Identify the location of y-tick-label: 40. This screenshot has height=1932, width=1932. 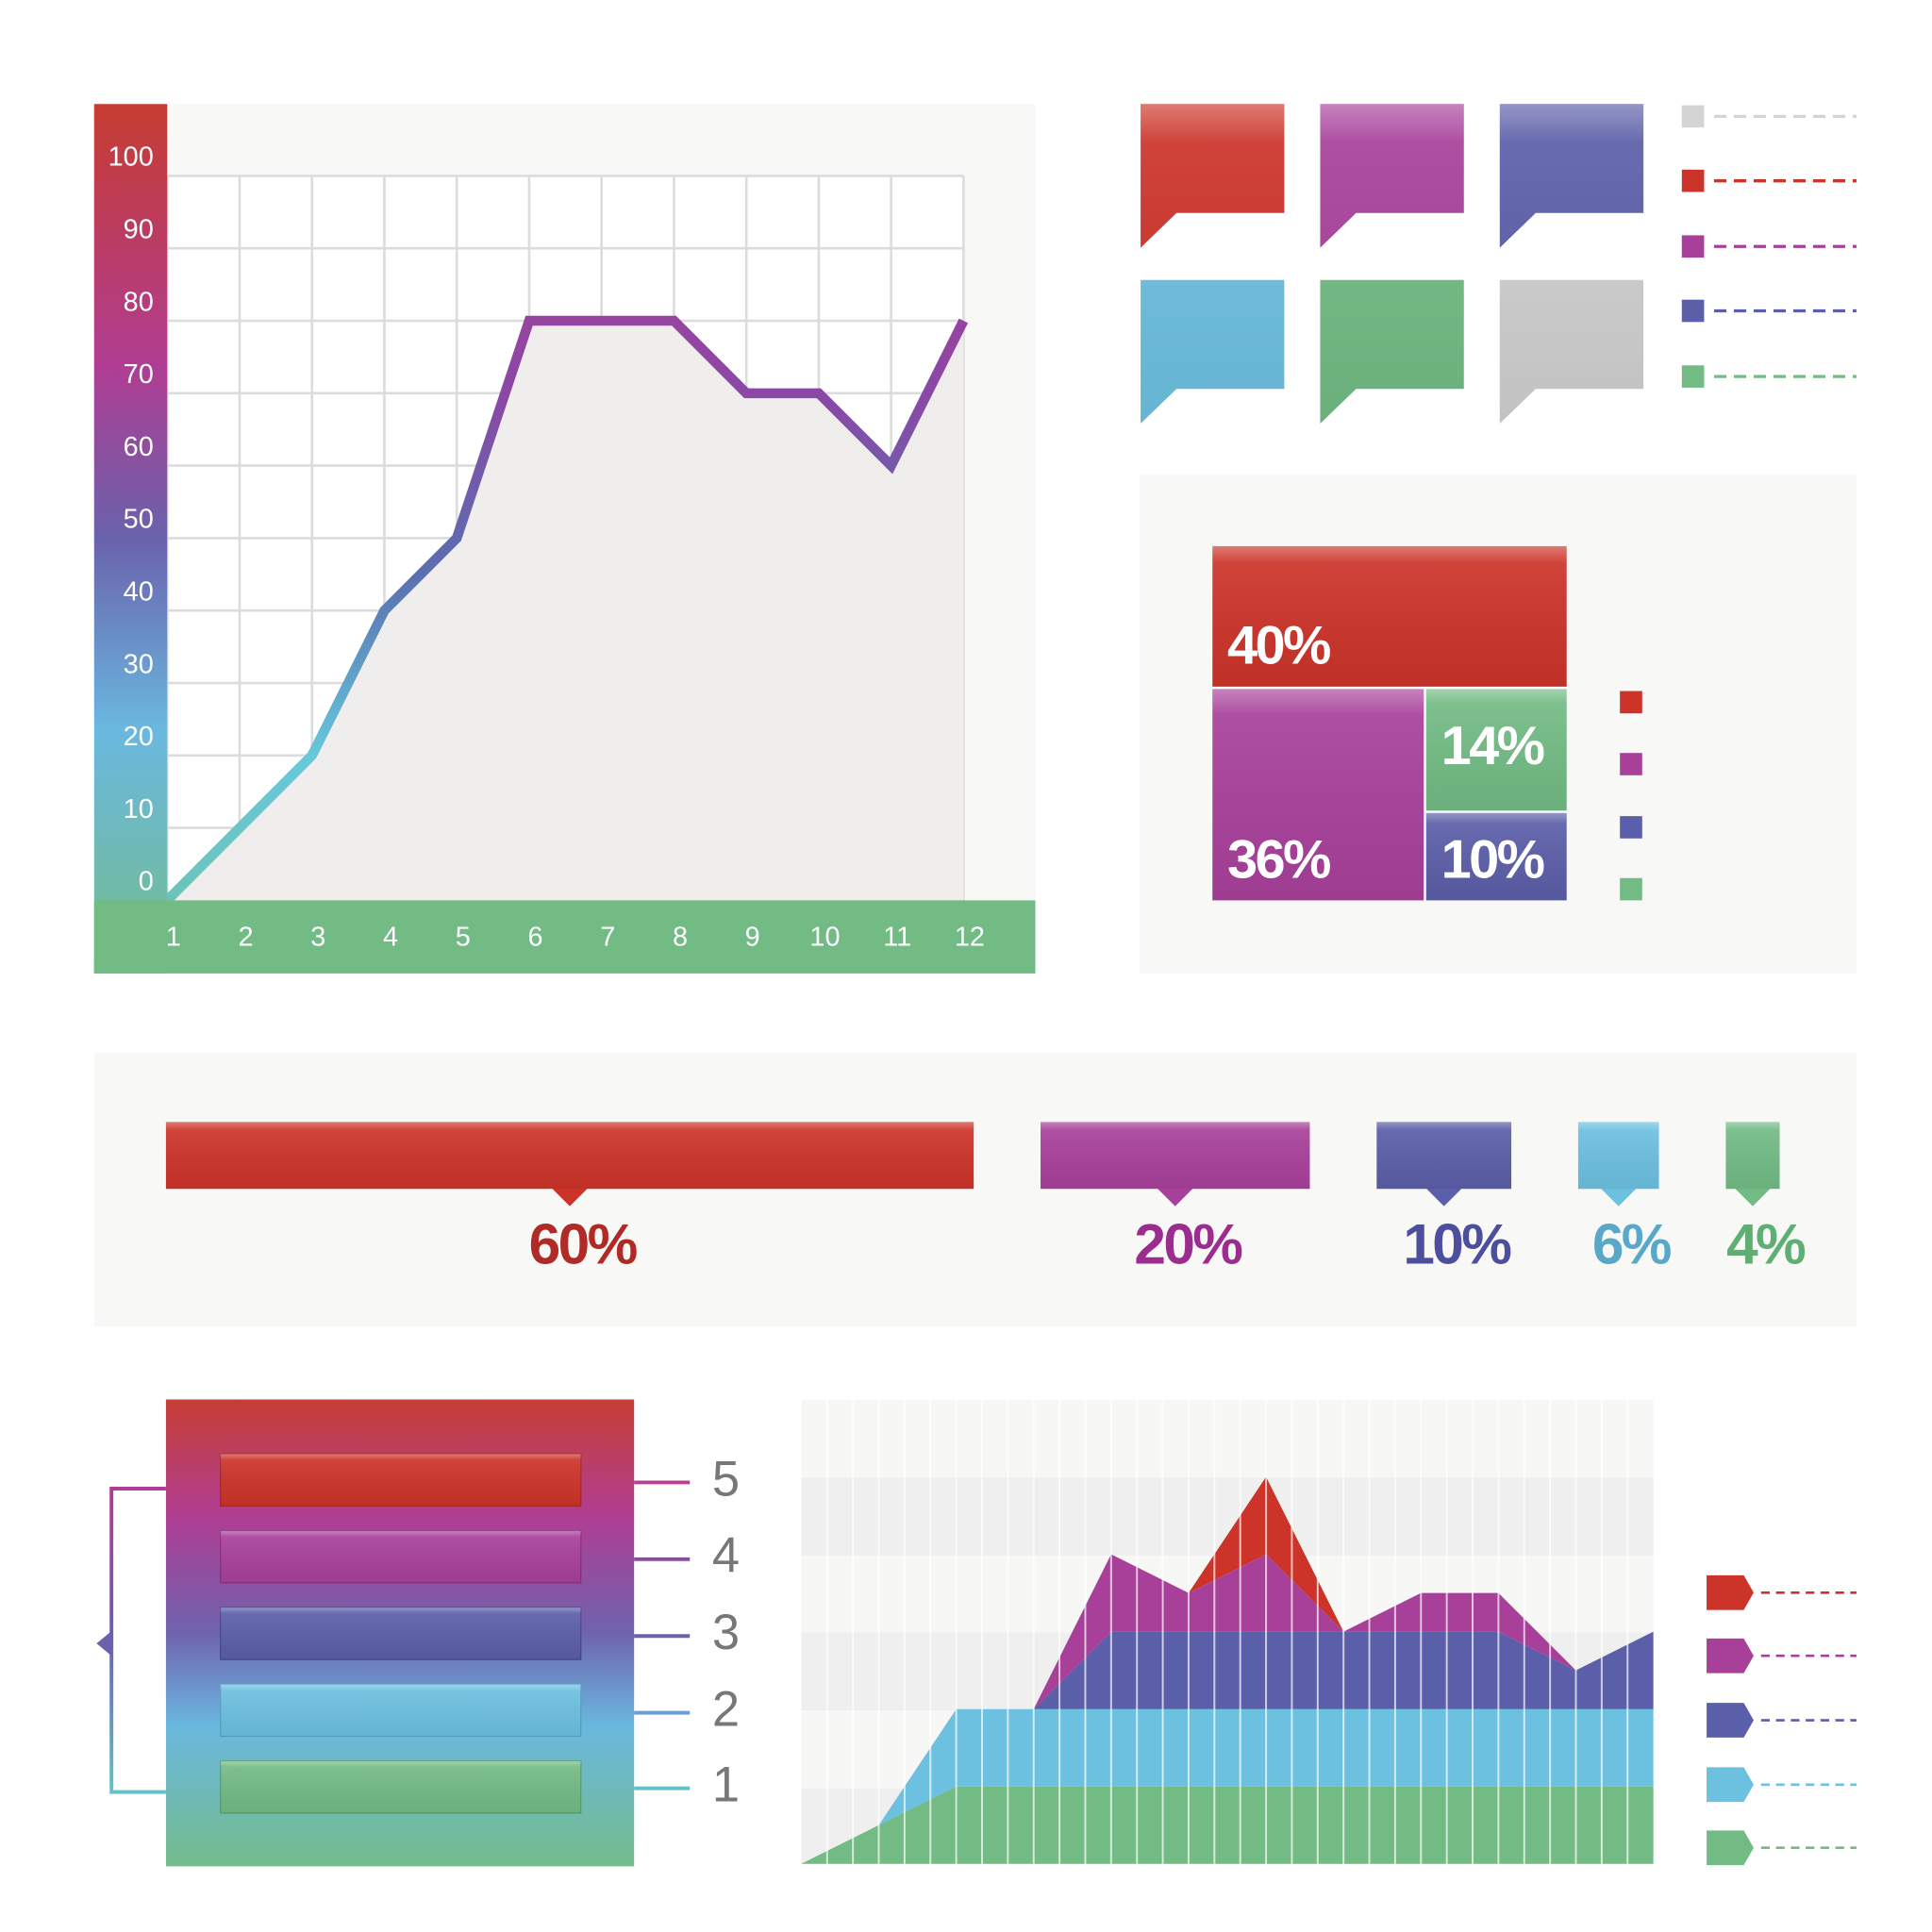
(139, 591).